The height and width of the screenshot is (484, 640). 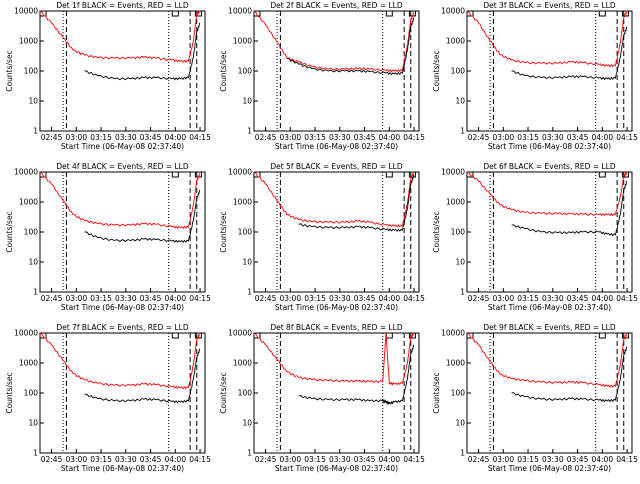 What do you see at coordinates (336, 5) in the screenshot?
I see `chart-title: Det 2f BLACK = Events, RED = LLD` at bounding box center [336, 5].